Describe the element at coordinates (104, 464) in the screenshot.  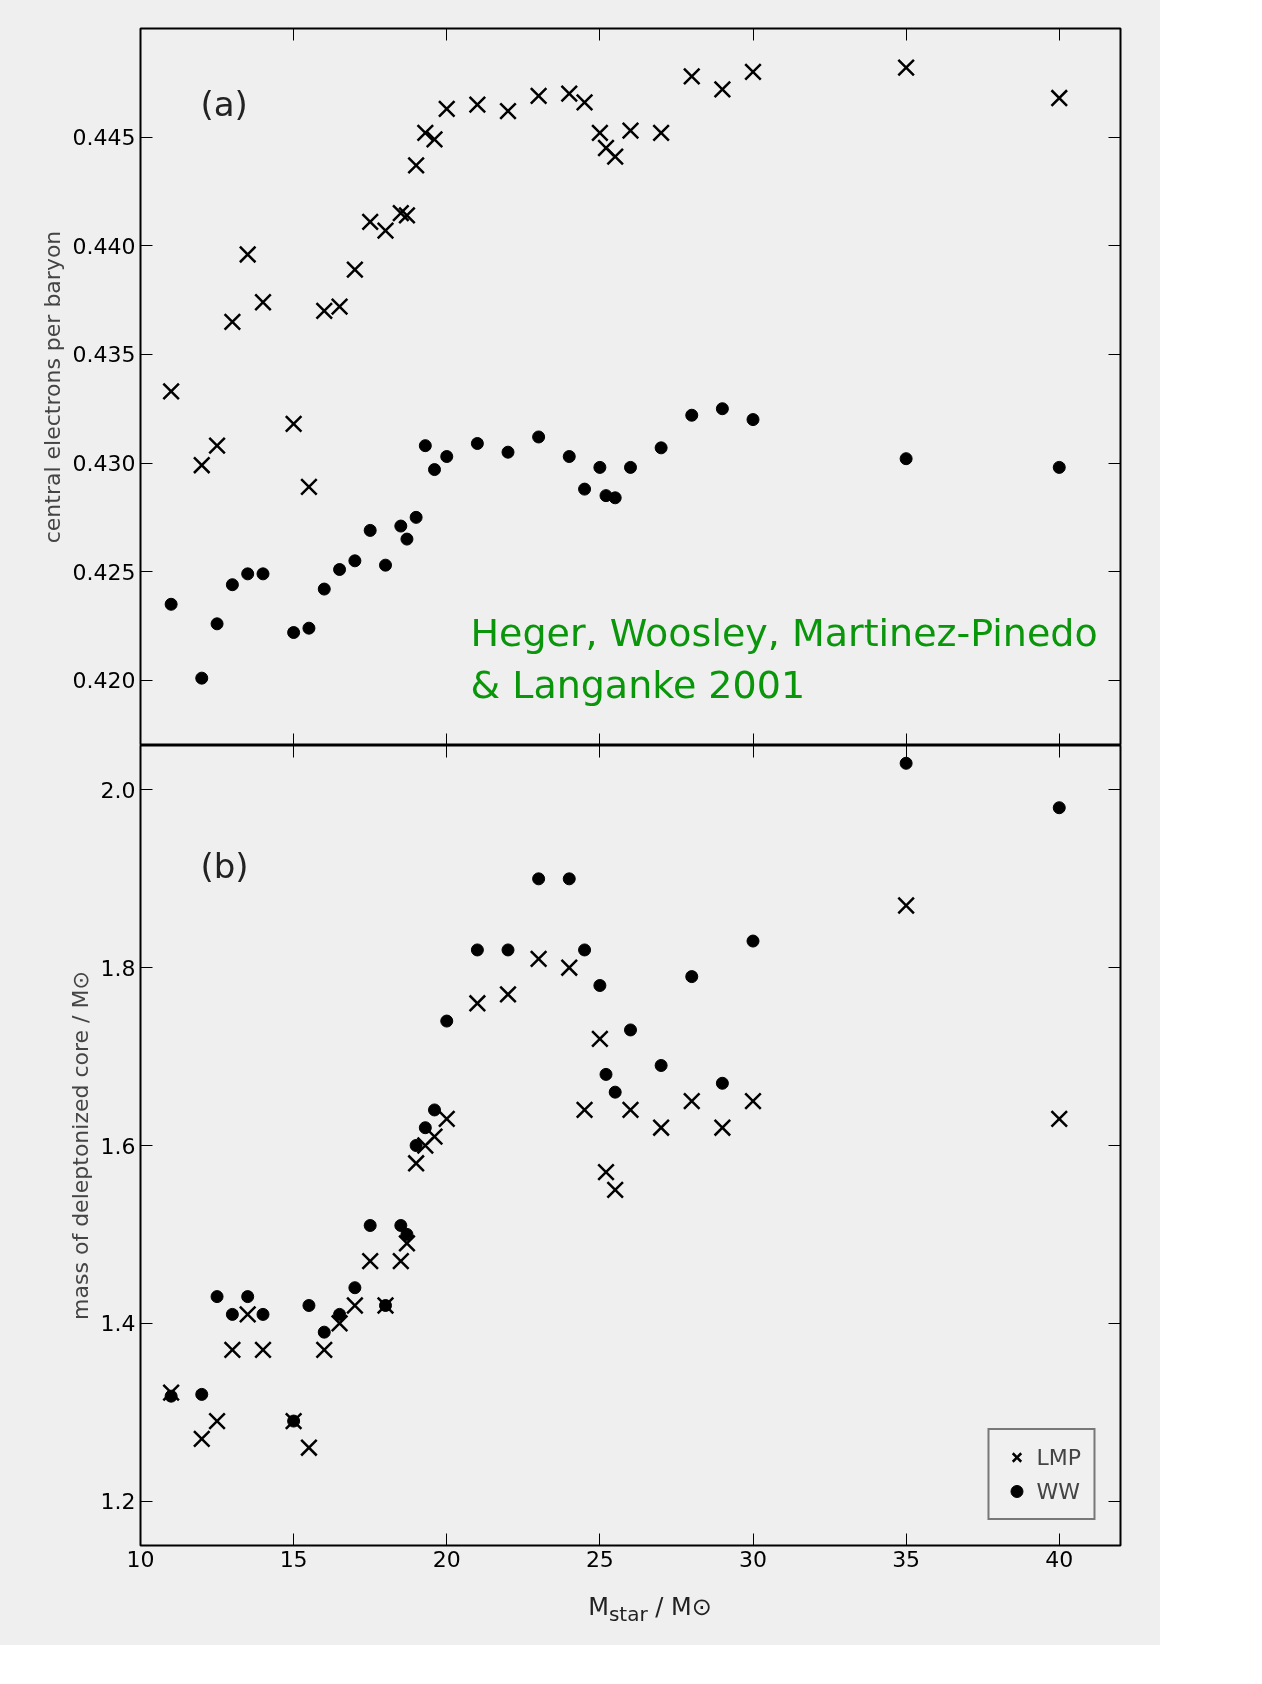
I see `y-tick-label: 0.430` at that location.